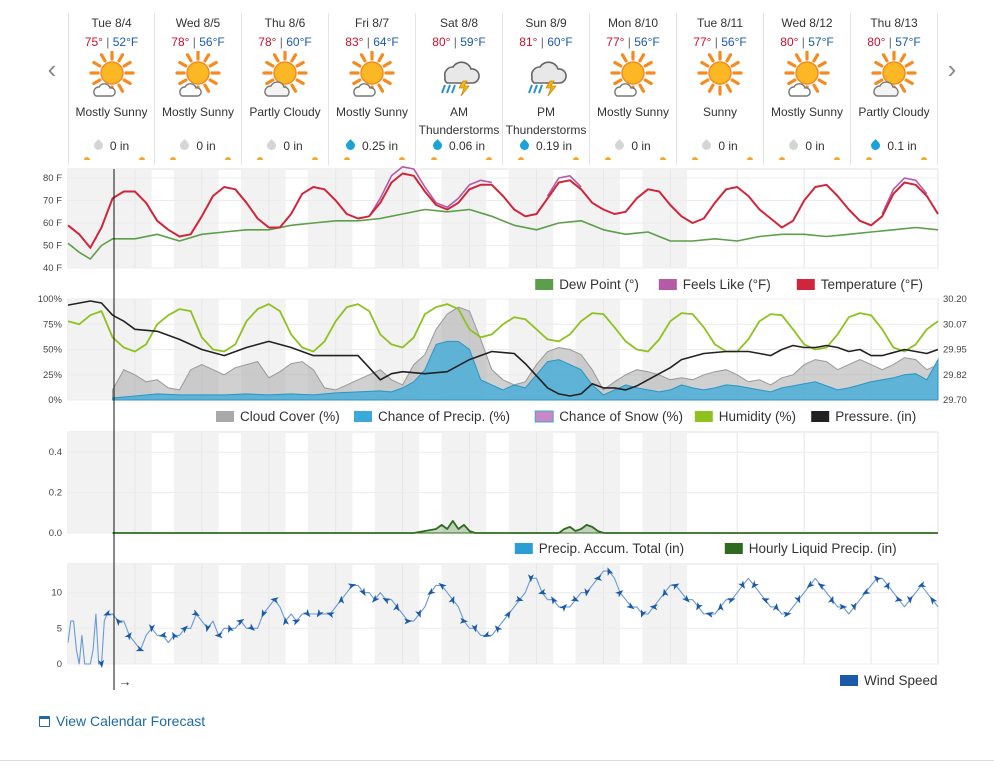 The image size is (994, 767). What do you see at coordinates (198, 89) in the screenshot?
I see `day-column: Wed 8/5 78° | 56°F Mostly Sunny 0 in` at bounding box center [198, 89].